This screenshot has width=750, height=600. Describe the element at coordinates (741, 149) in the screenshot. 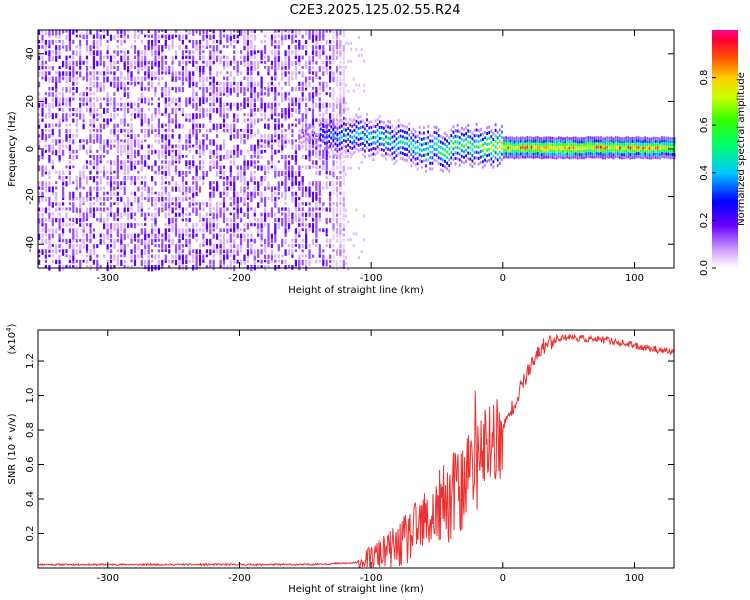

I see `colorbar-label: Normalized spectral amplitude` at that location.